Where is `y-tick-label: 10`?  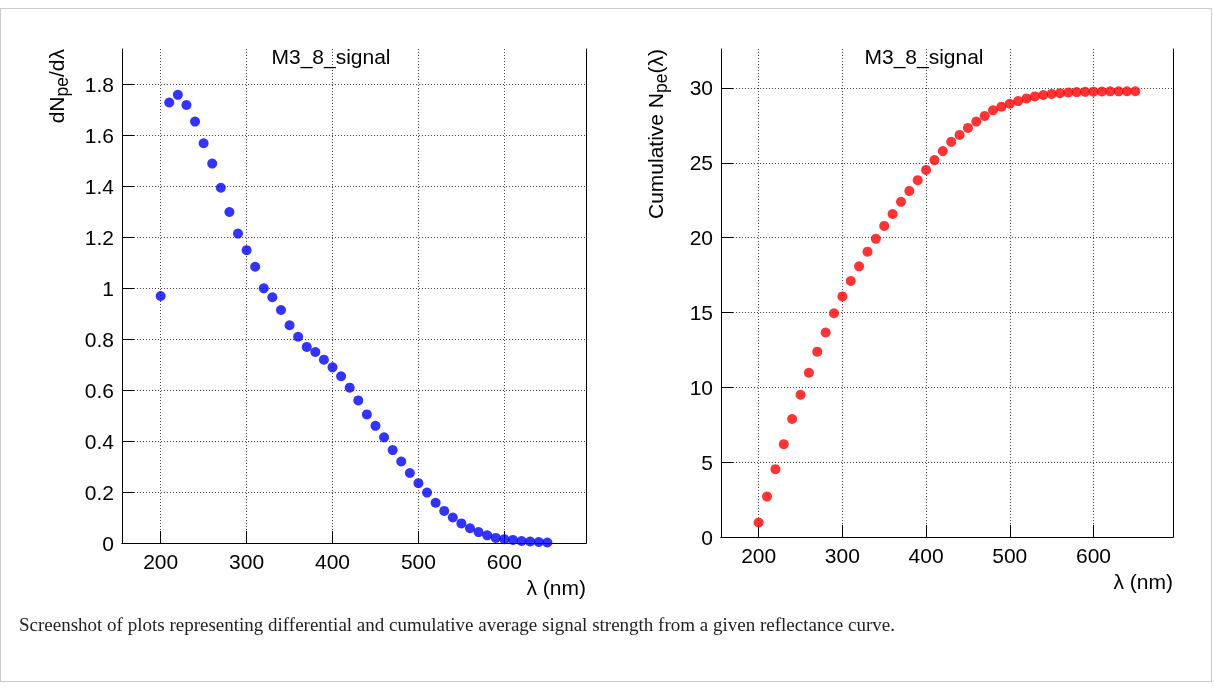 y-tick-label: 10 is located at coordinates (701, 387).